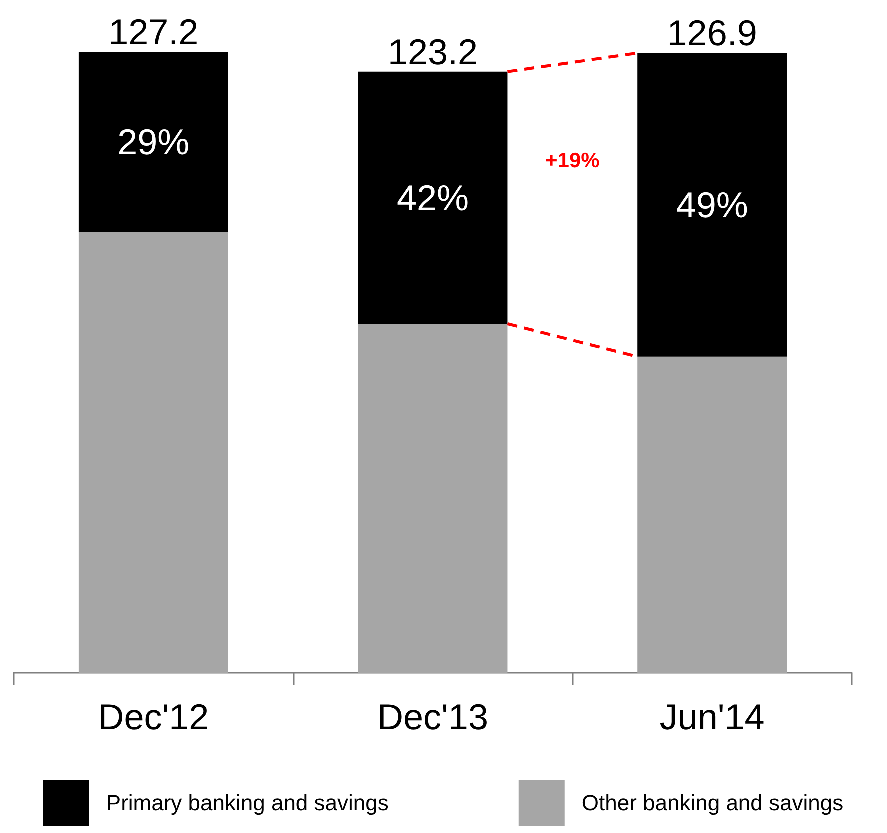 This screenshot has height=833, width=887. Describe the element at coordinates (433, 717) in the screenshot. I see `x-tick-label: Dec'13` at that location.